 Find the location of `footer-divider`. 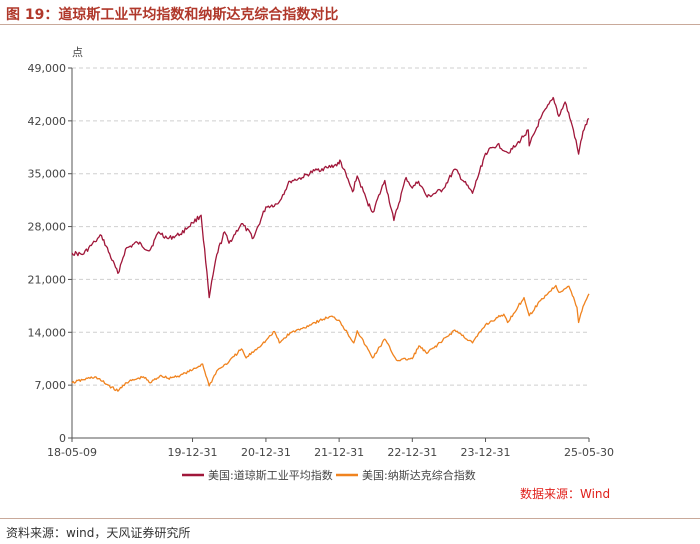

footer-divider is located at coordinates (350, 518).